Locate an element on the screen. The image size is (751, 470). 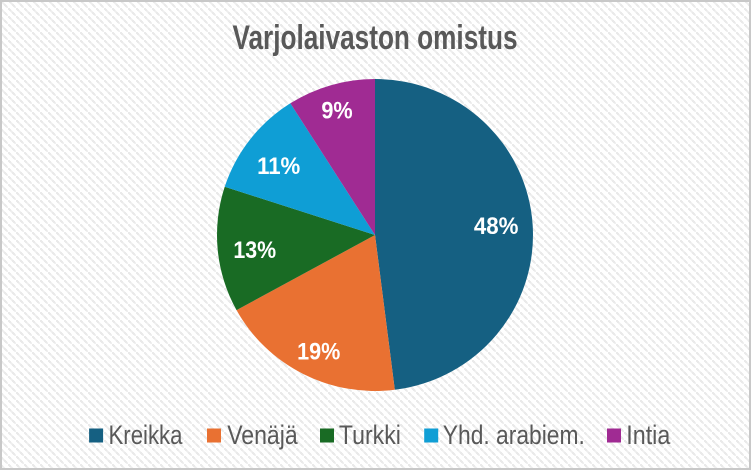
svg-text: Kreikka is located at coordinates (146, 435).